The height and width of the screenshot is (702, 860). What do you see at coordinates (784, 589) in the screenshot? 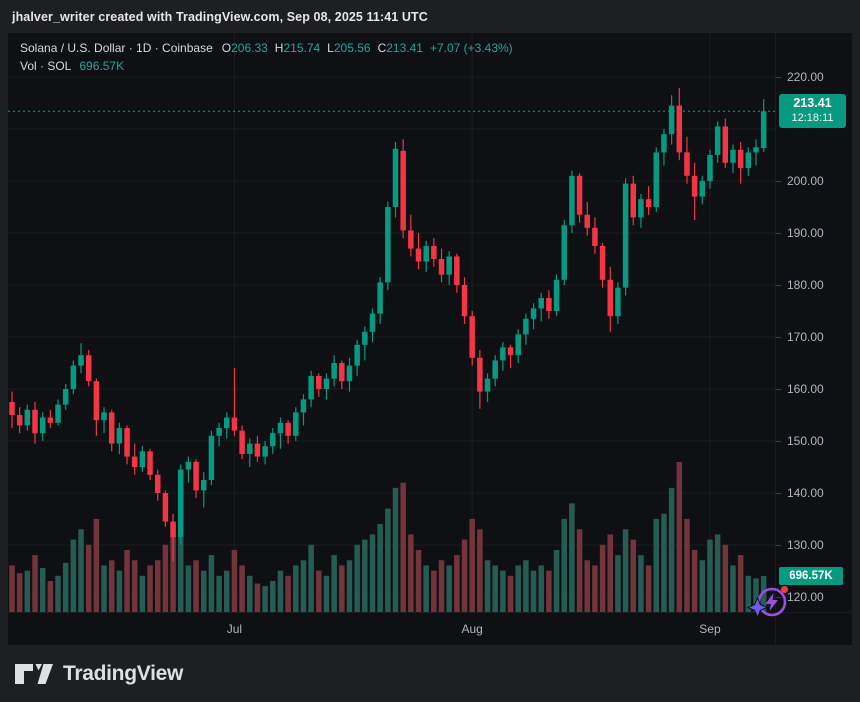
I see `notification-dot-icon` at bounding box center [784, 589].